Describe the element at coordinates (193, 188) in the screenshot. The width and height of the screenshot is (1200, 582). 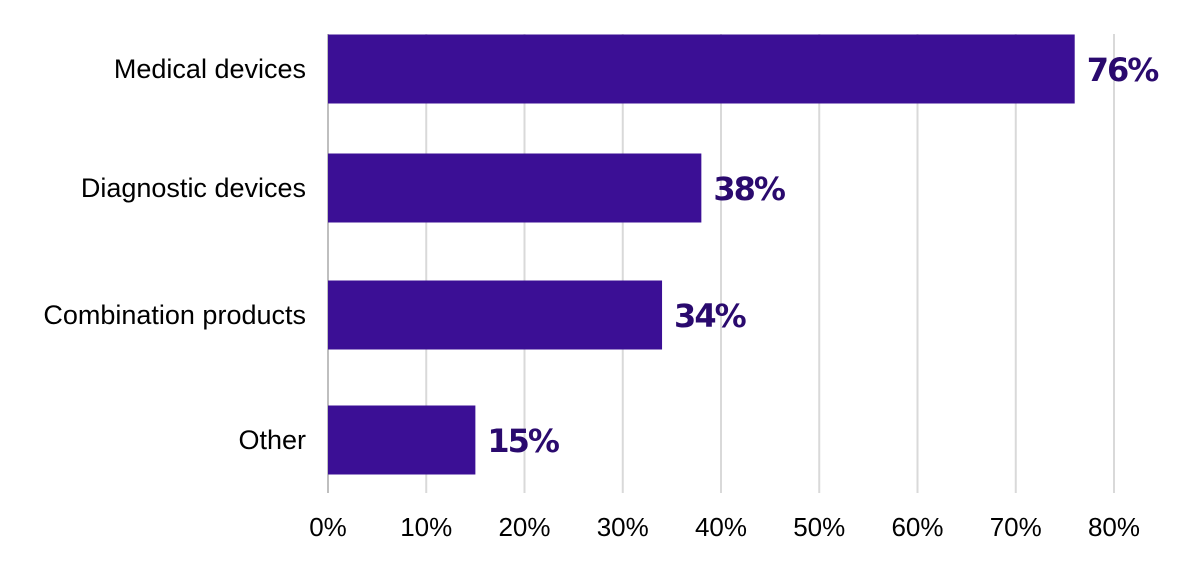
I see `category-label: Diagnostic devices` at that location.